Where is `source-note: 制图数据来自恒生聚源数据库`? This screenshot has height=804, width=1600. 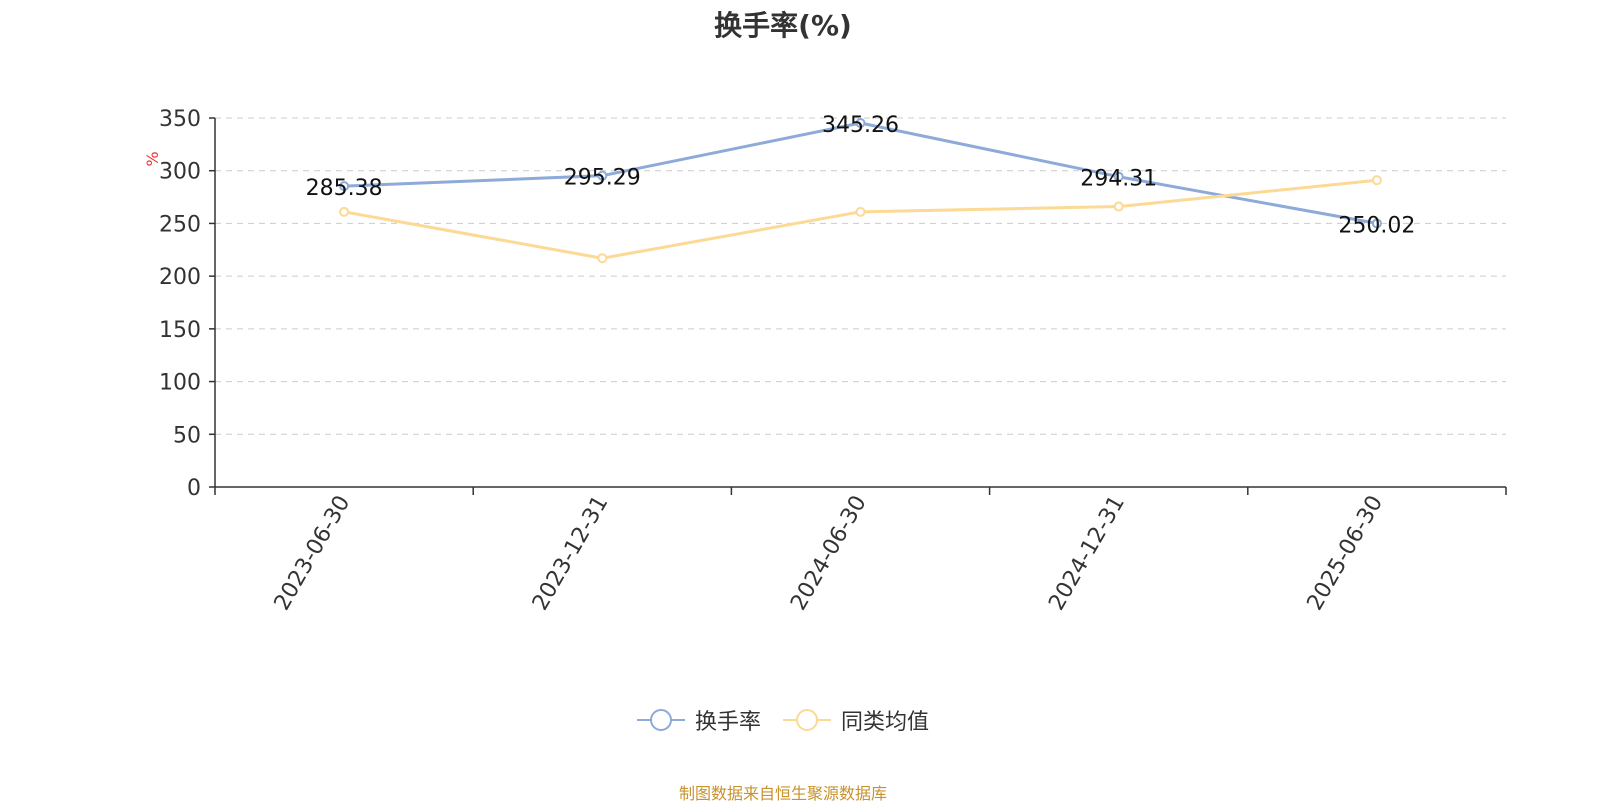
source-note: 制图数据来自恒生聚源数据库 is located at coordinates (782, 793).